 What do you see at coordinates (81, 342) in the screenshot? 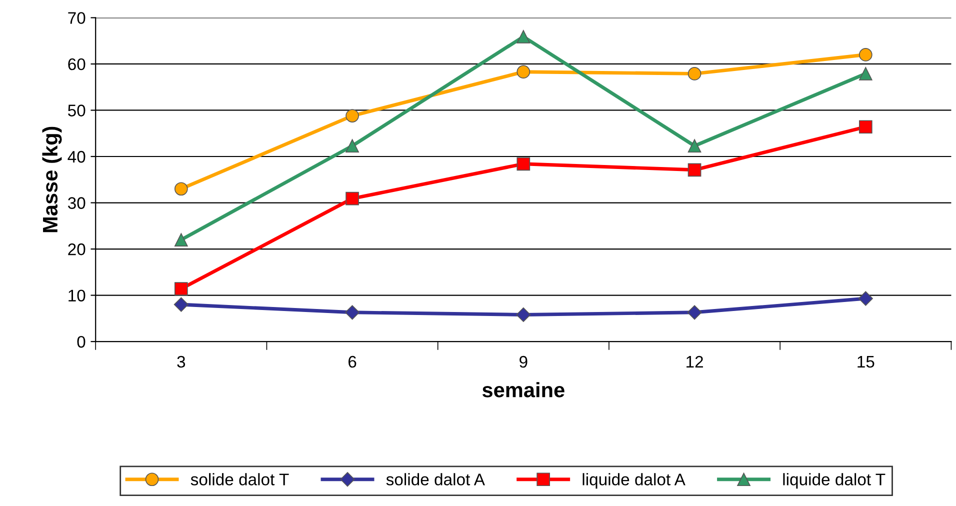
I see `y-tick-label: 0` at bounding box center [81, 342].